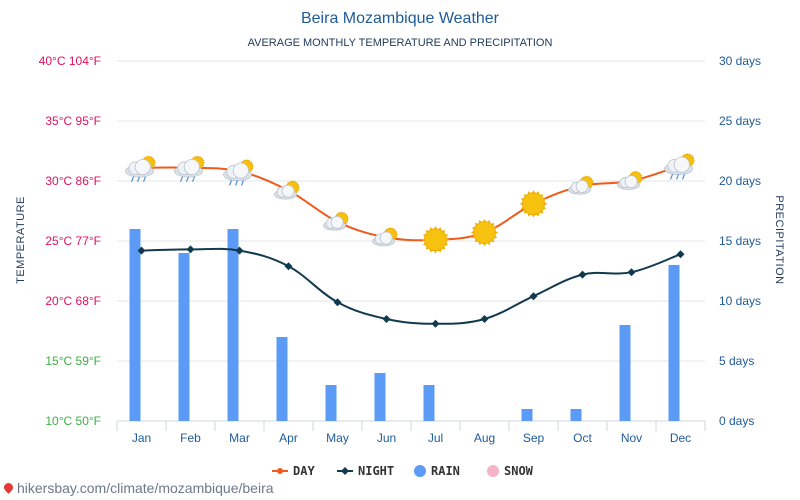  I want to click on weather-icons, so click(410, 203).